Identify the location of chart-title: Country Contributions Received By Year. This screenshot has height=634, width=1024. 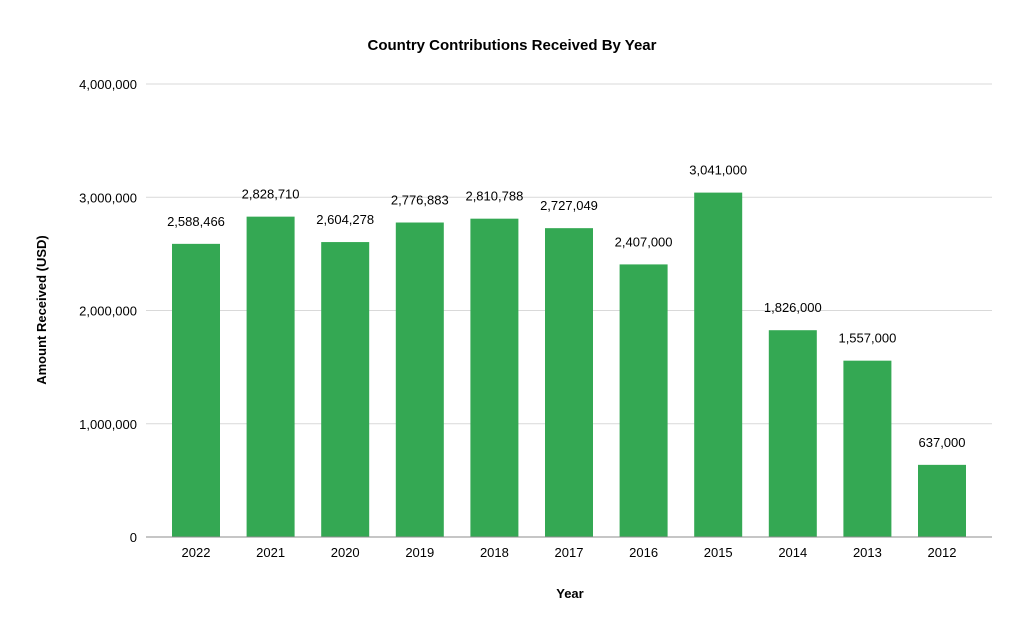
(512, 45).